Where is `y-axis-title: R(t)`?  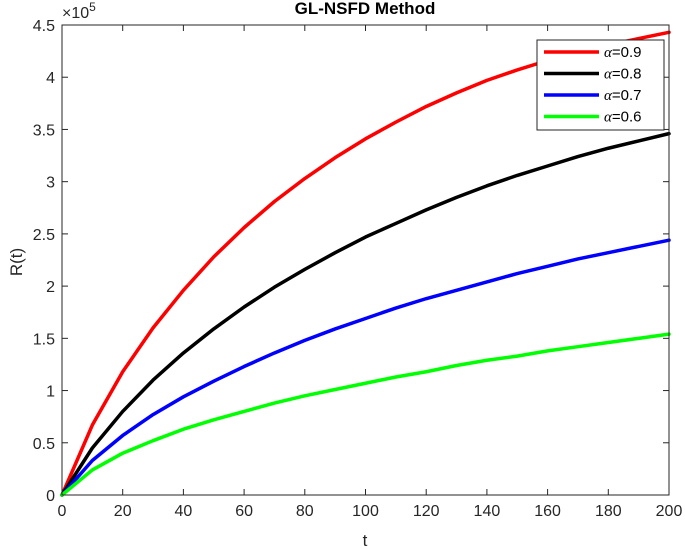 y-axis-title: R(t) is located at coordinates (16, 262).